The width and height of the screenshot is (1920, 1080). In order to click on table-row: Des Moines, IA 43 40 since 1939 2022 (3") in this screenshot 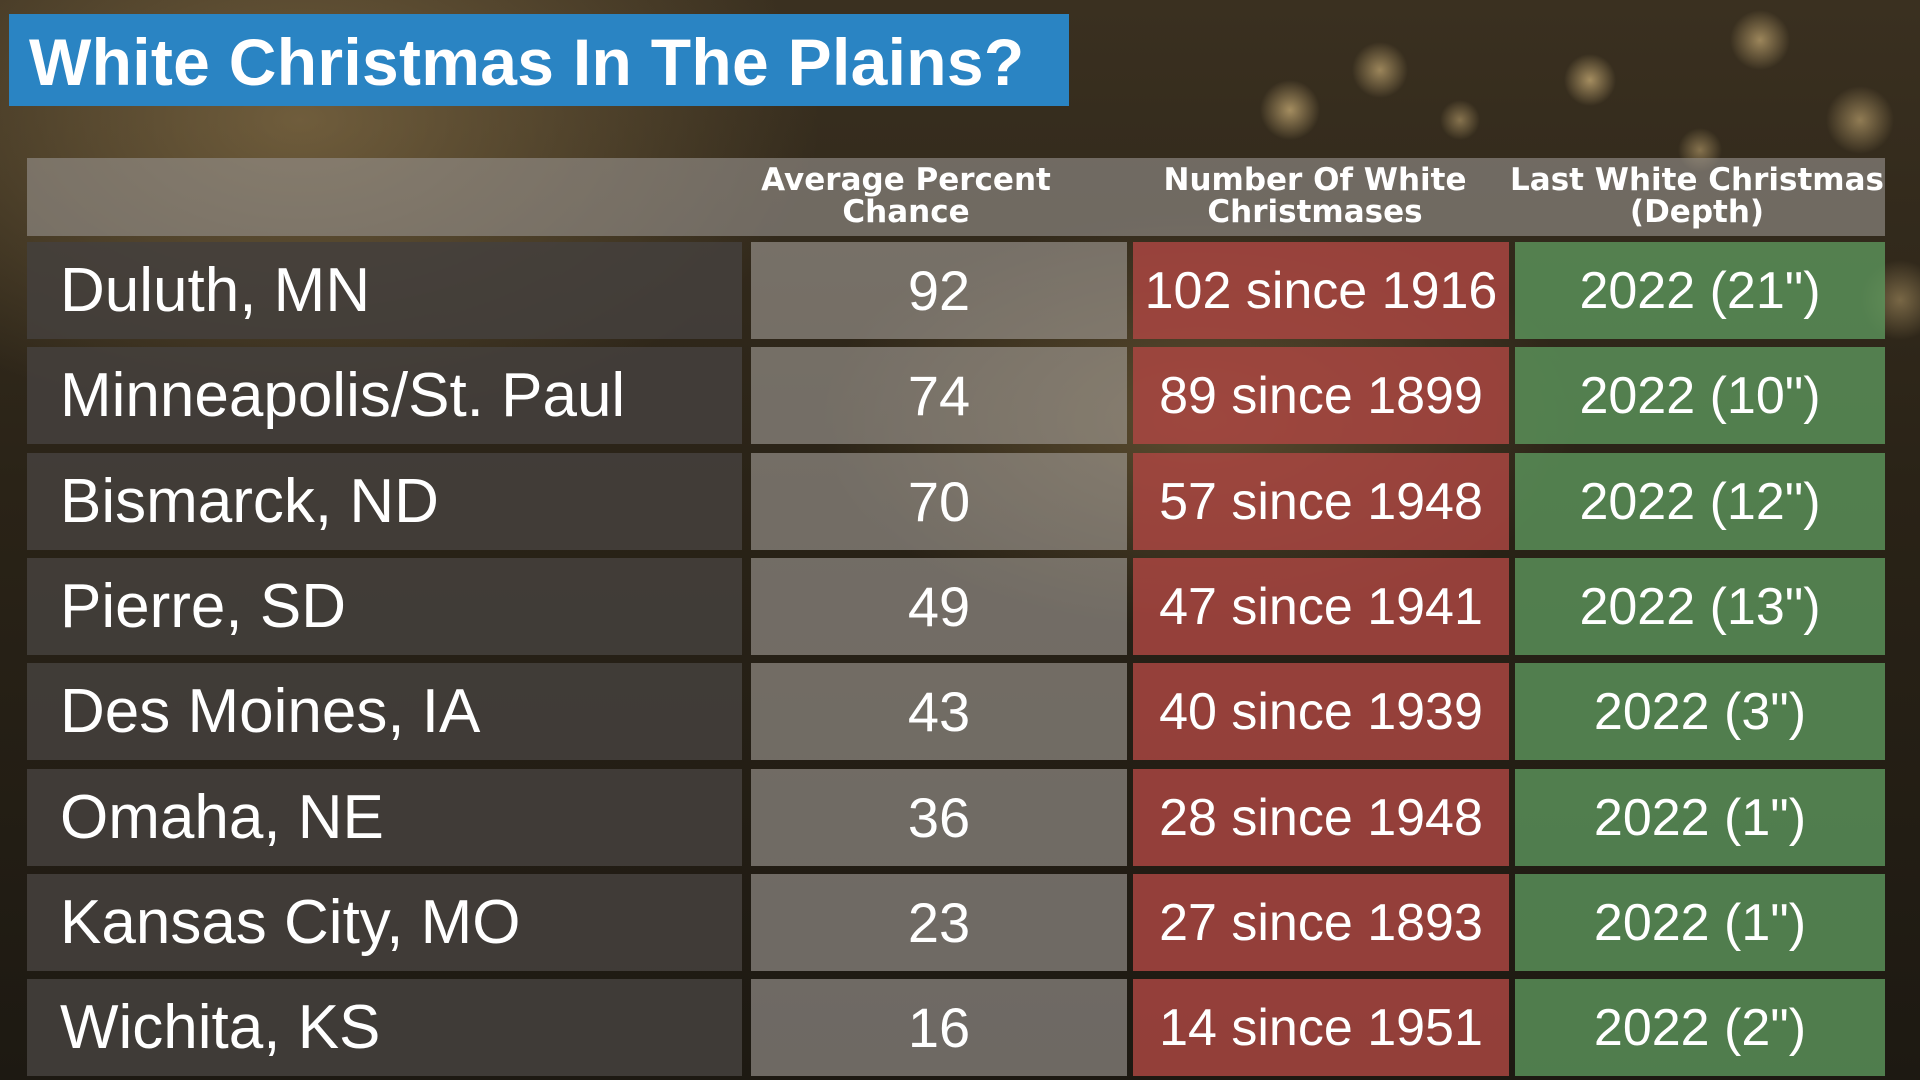, I will do `click(956, 711)`.